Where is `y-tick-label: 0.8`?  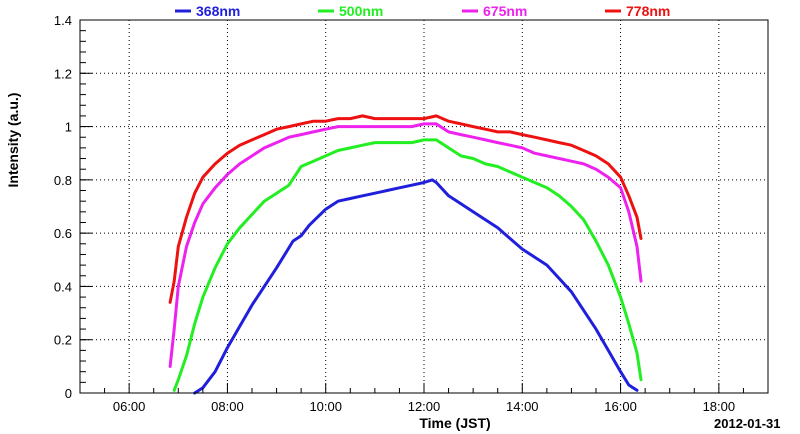
y-tick-label: 0.8 is located at coordinates (63, 180).